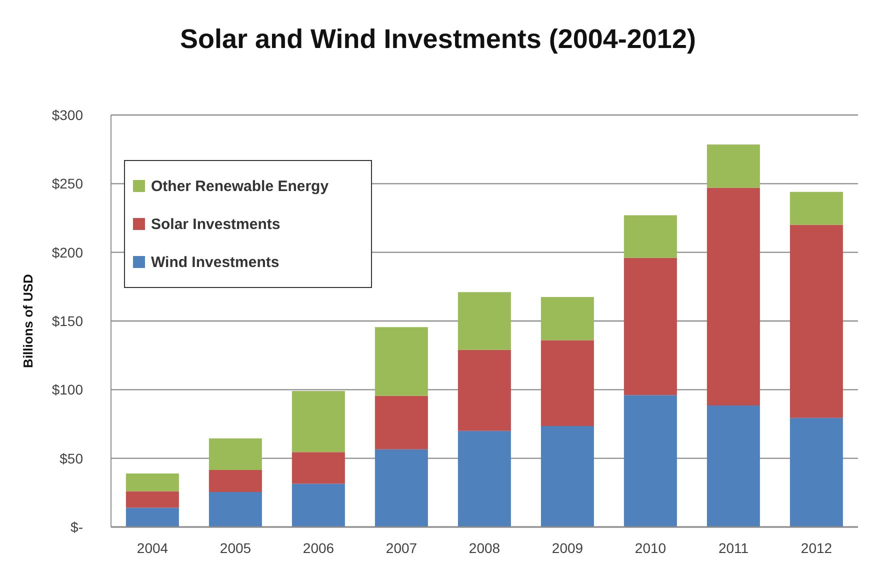 Image resolution: width=876 pixels, height=565 pixels. Describe the element at coordinates (68, 114) in the screenshot. I see `y-tick-label: $300` at that location.